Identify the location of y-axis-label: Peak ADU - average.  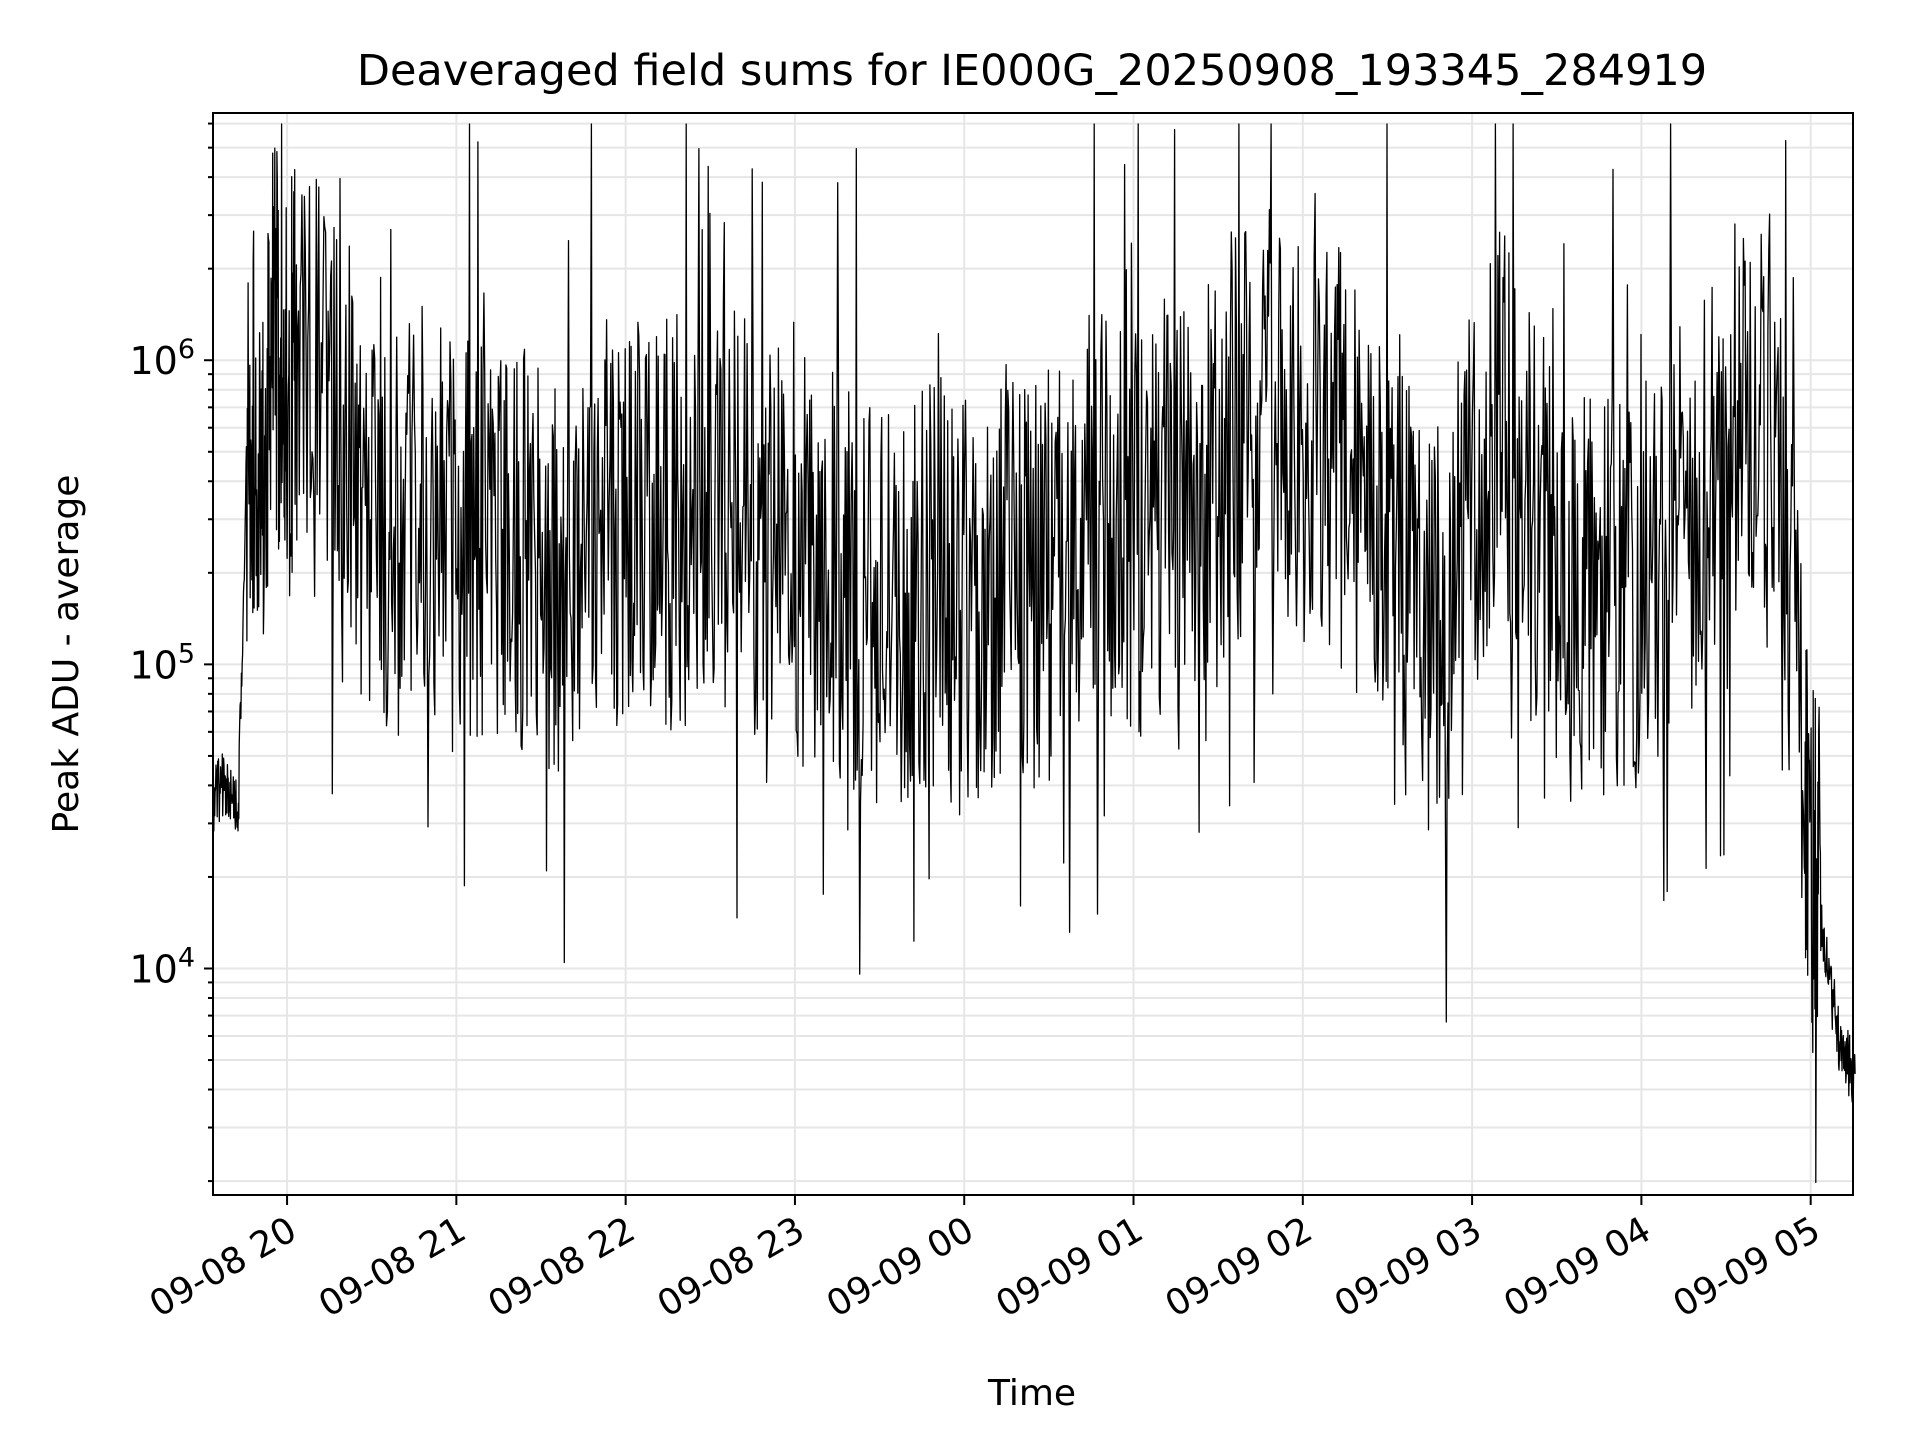
(66, 654).